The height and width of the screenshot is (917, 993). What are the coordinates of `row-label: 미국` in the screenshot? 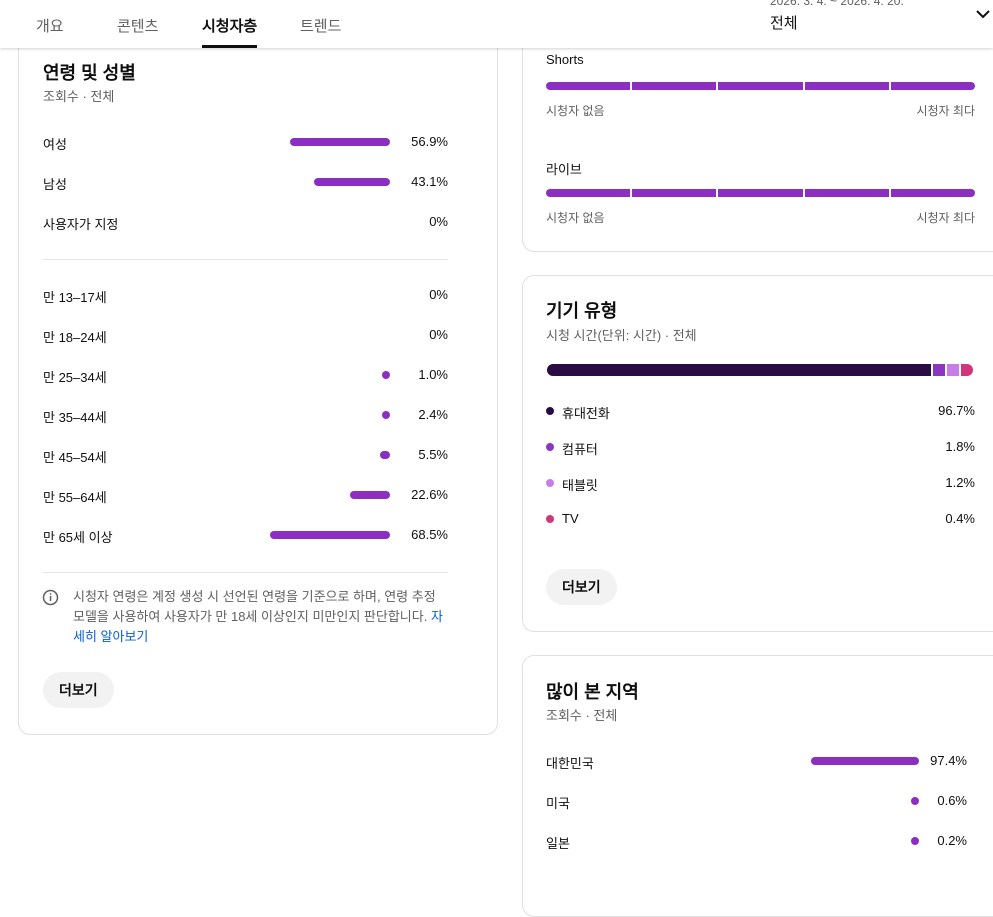 It's located at (558, 803).